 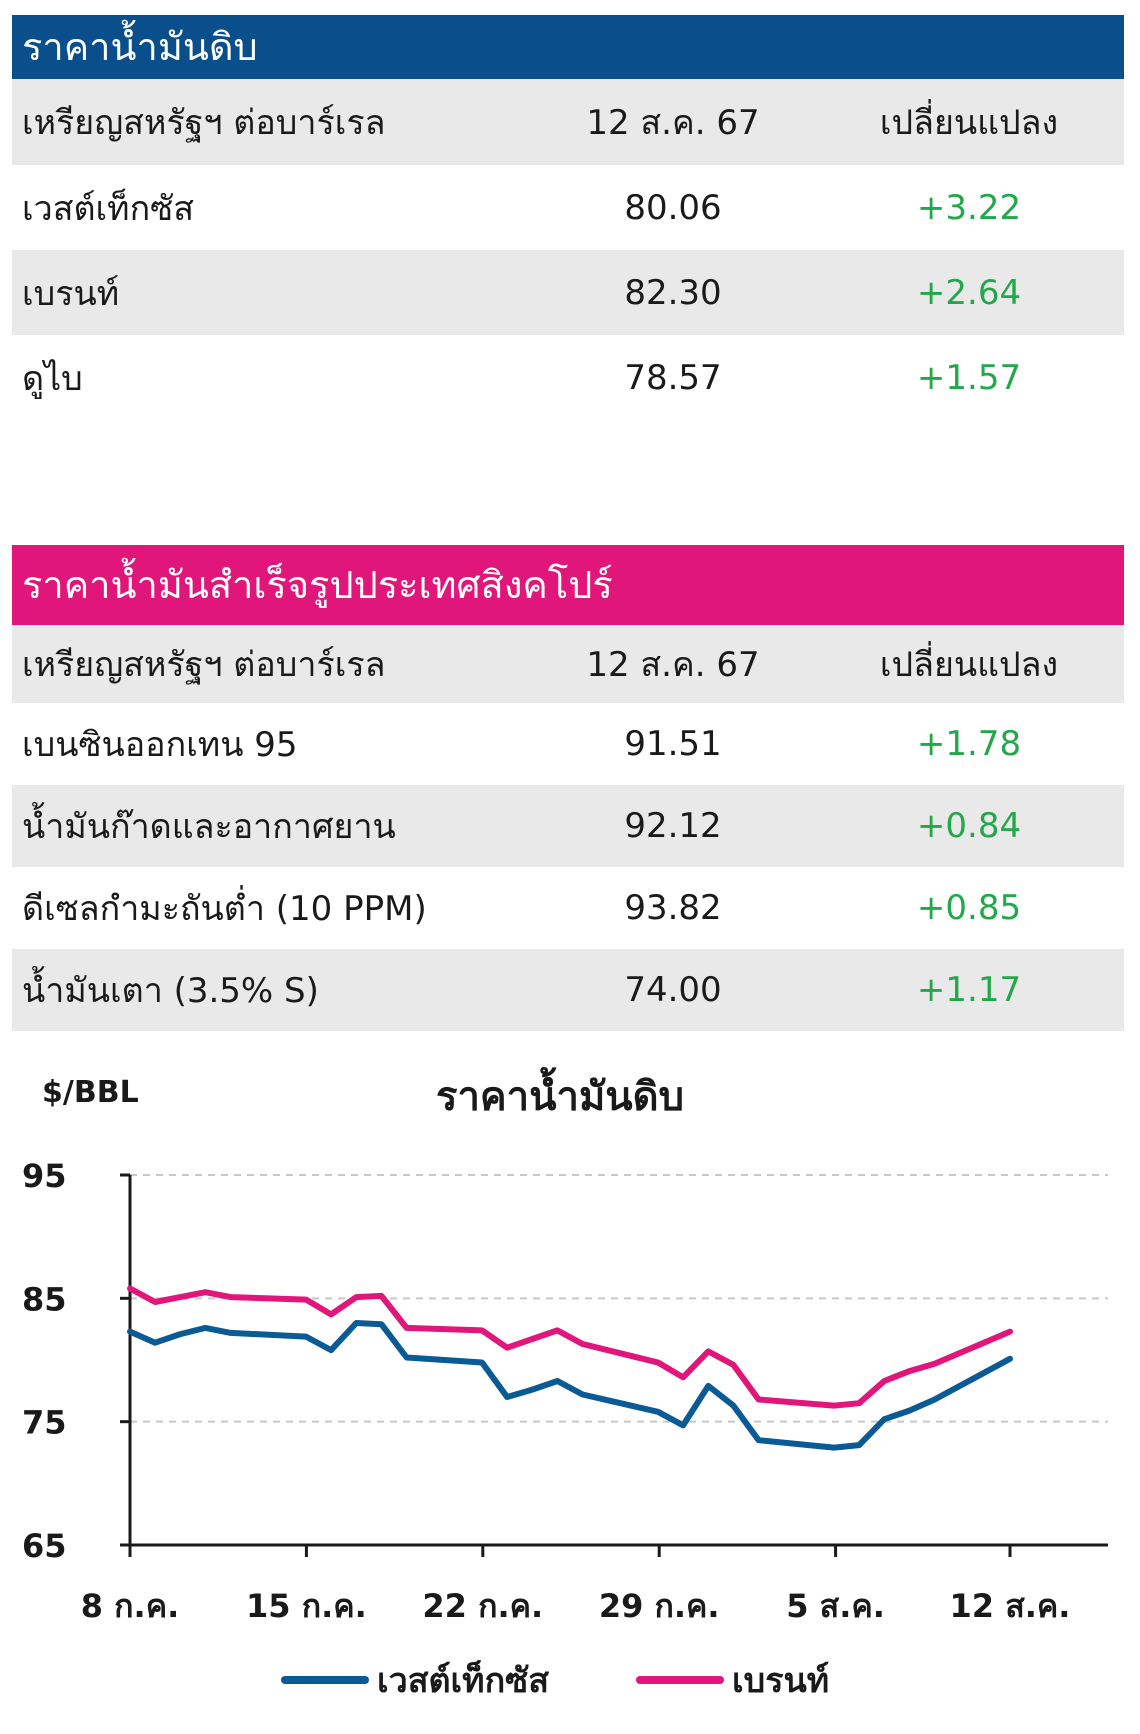 I want to click on row-change: +1.17, so click(x=969, y=990).